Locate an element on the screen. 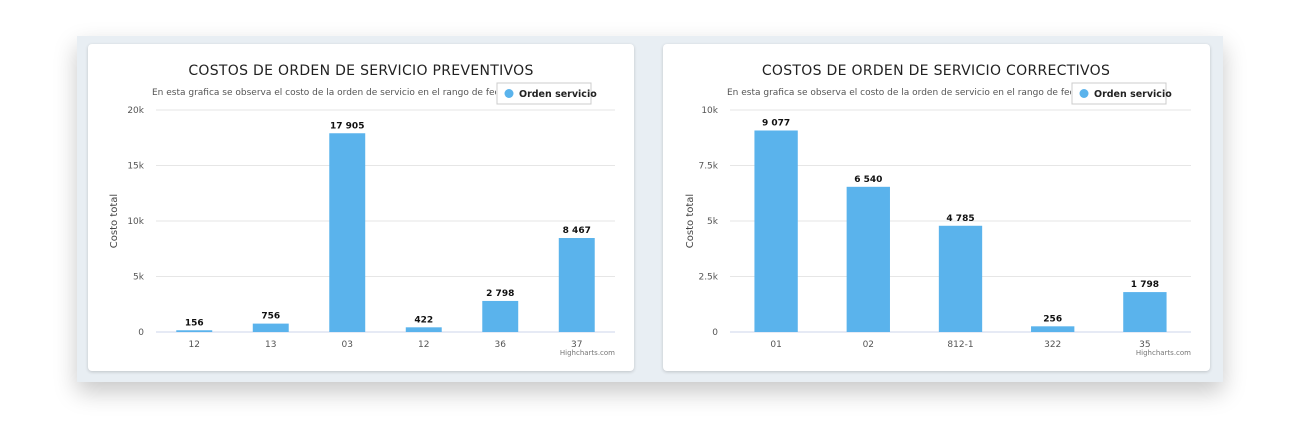 This screenshot has width=1300, height=433. data-label: 9 077 is located at coordinates (776, 123).